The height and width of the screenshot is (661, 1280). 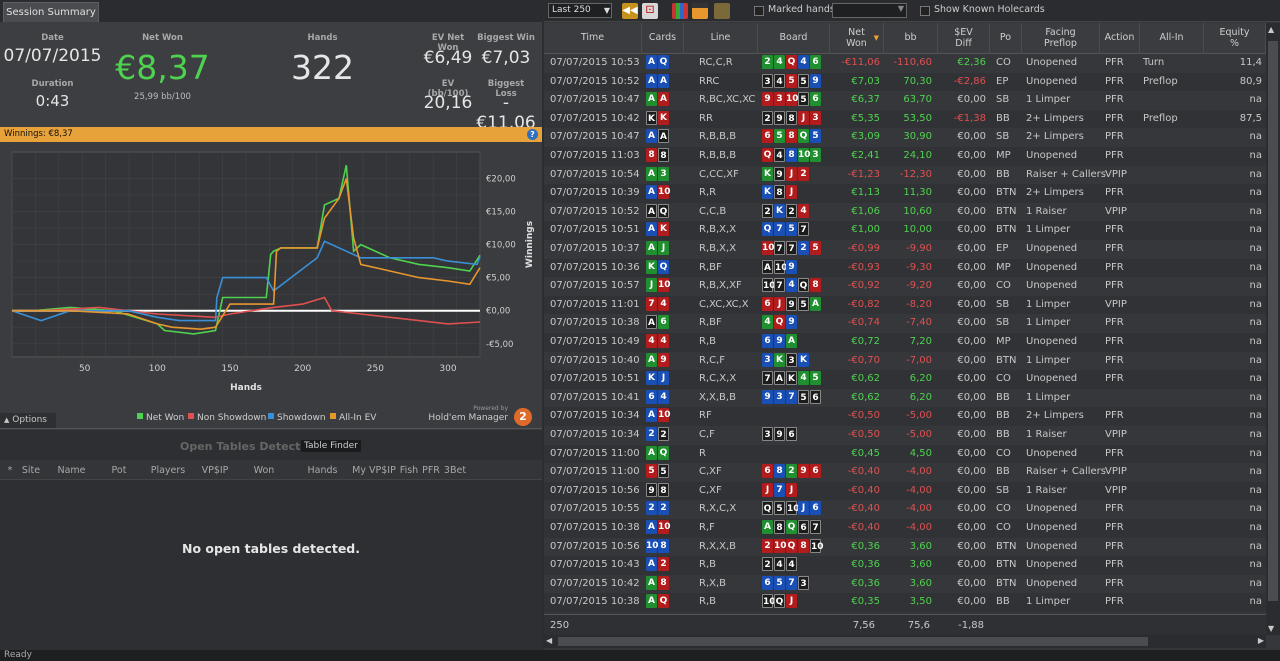 I want to click on cell-facing: 1 Limper, so click(x=1048, y=304).